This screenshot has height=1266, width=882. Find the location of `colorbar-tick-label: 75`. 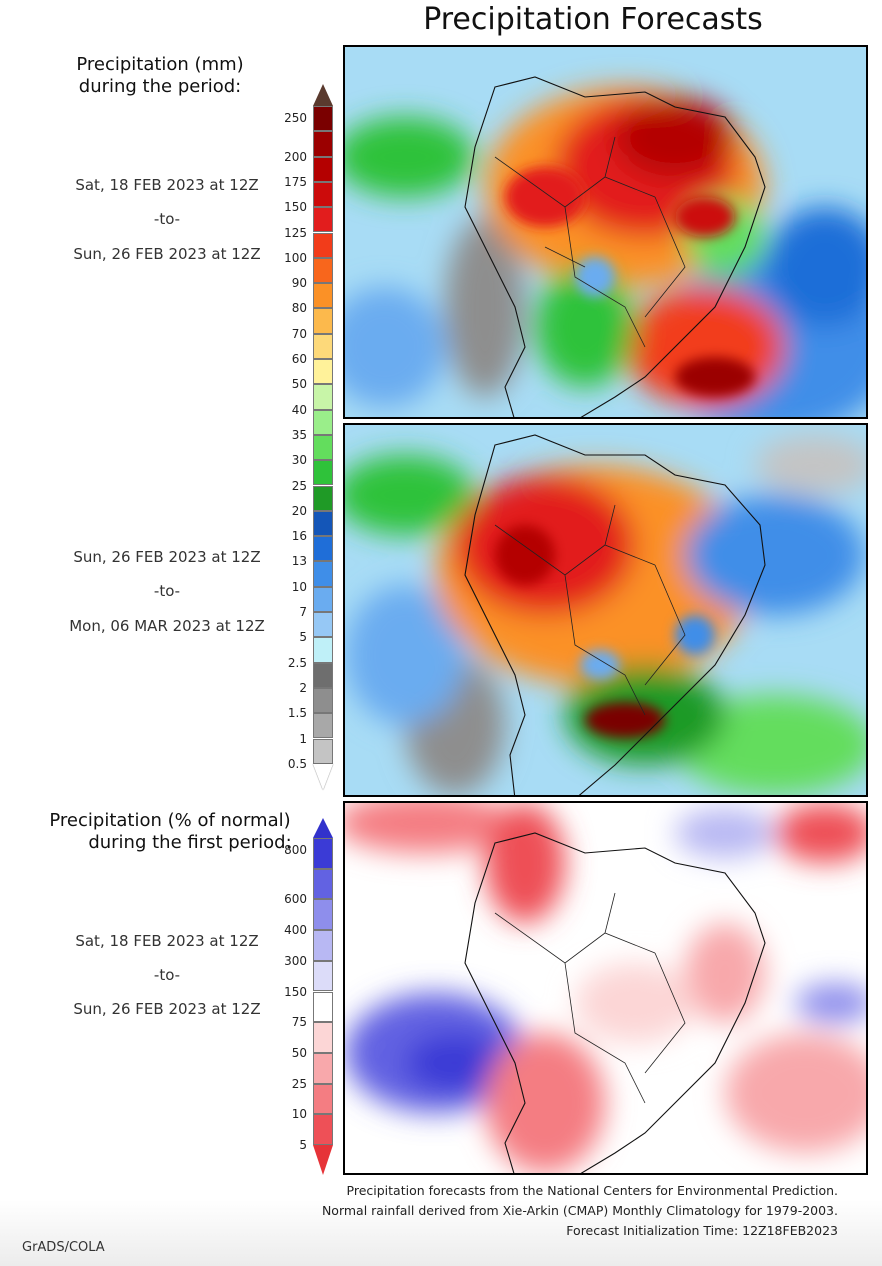

colorbar-tick-label: 75 is located at coordinates (299, 1022).